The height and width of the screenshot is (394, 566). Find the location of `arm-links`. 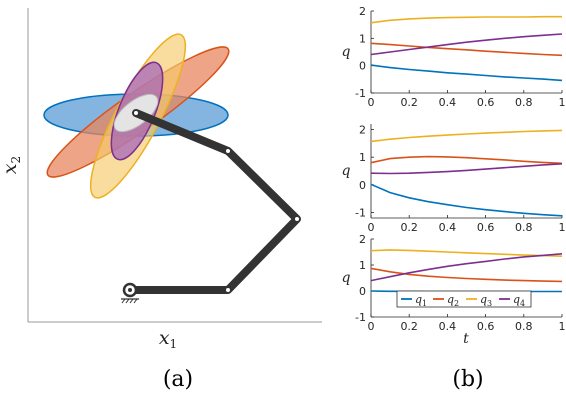

arm-links is located at coordinates (213, 201).